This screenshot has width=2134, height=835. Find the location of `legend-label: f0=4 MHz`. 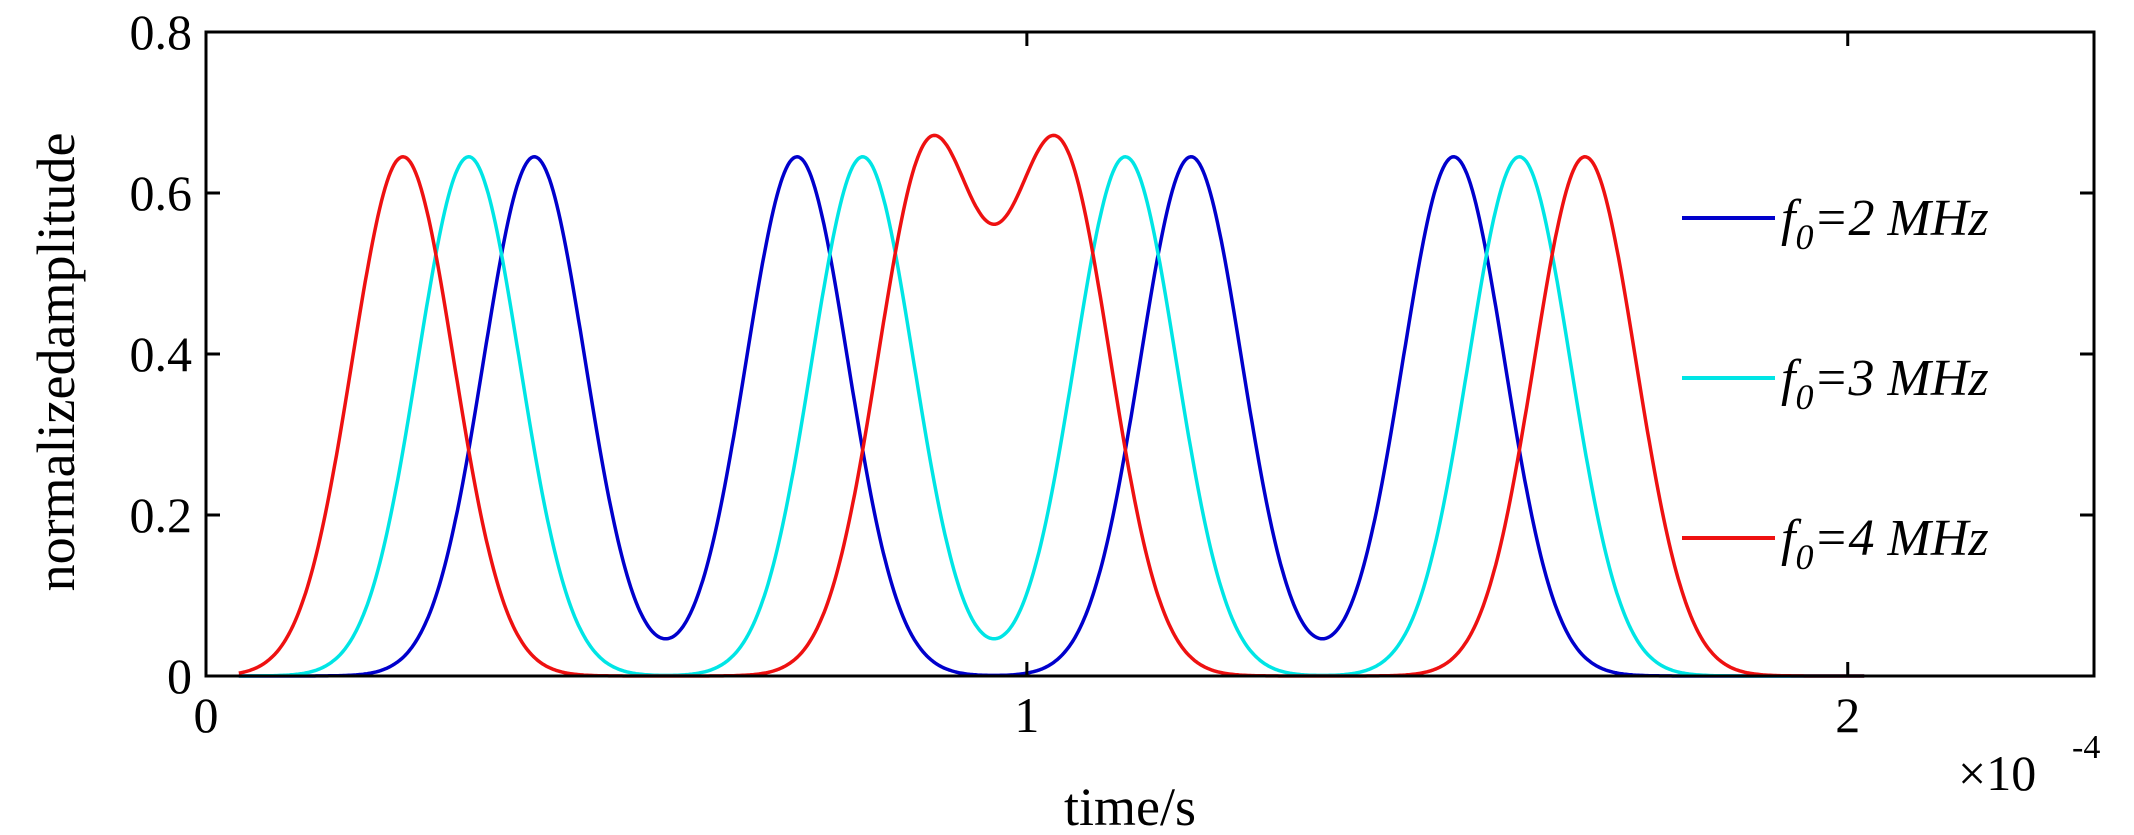

legend-label: f0=4 MHz is located at coordinates (1885, 543).